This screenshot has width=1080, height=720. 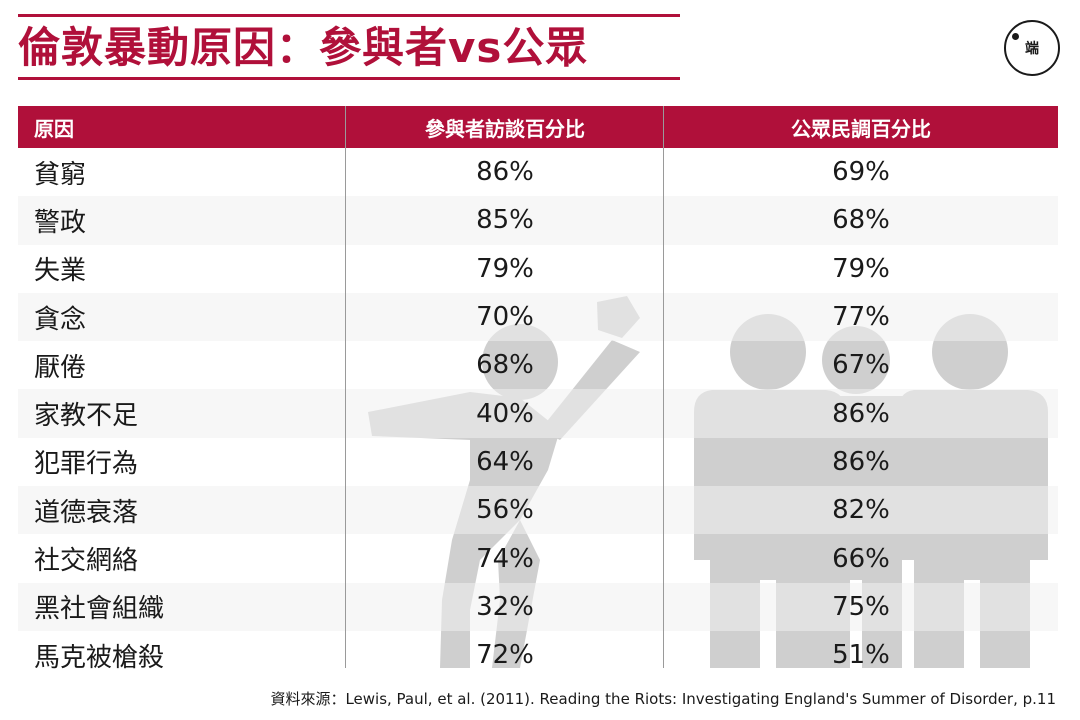 What do you see at coordinates (538, 462) in the screenshot?
I see `table-row: 犯罪行為 64% 86%` at bounding box center [538, 462].